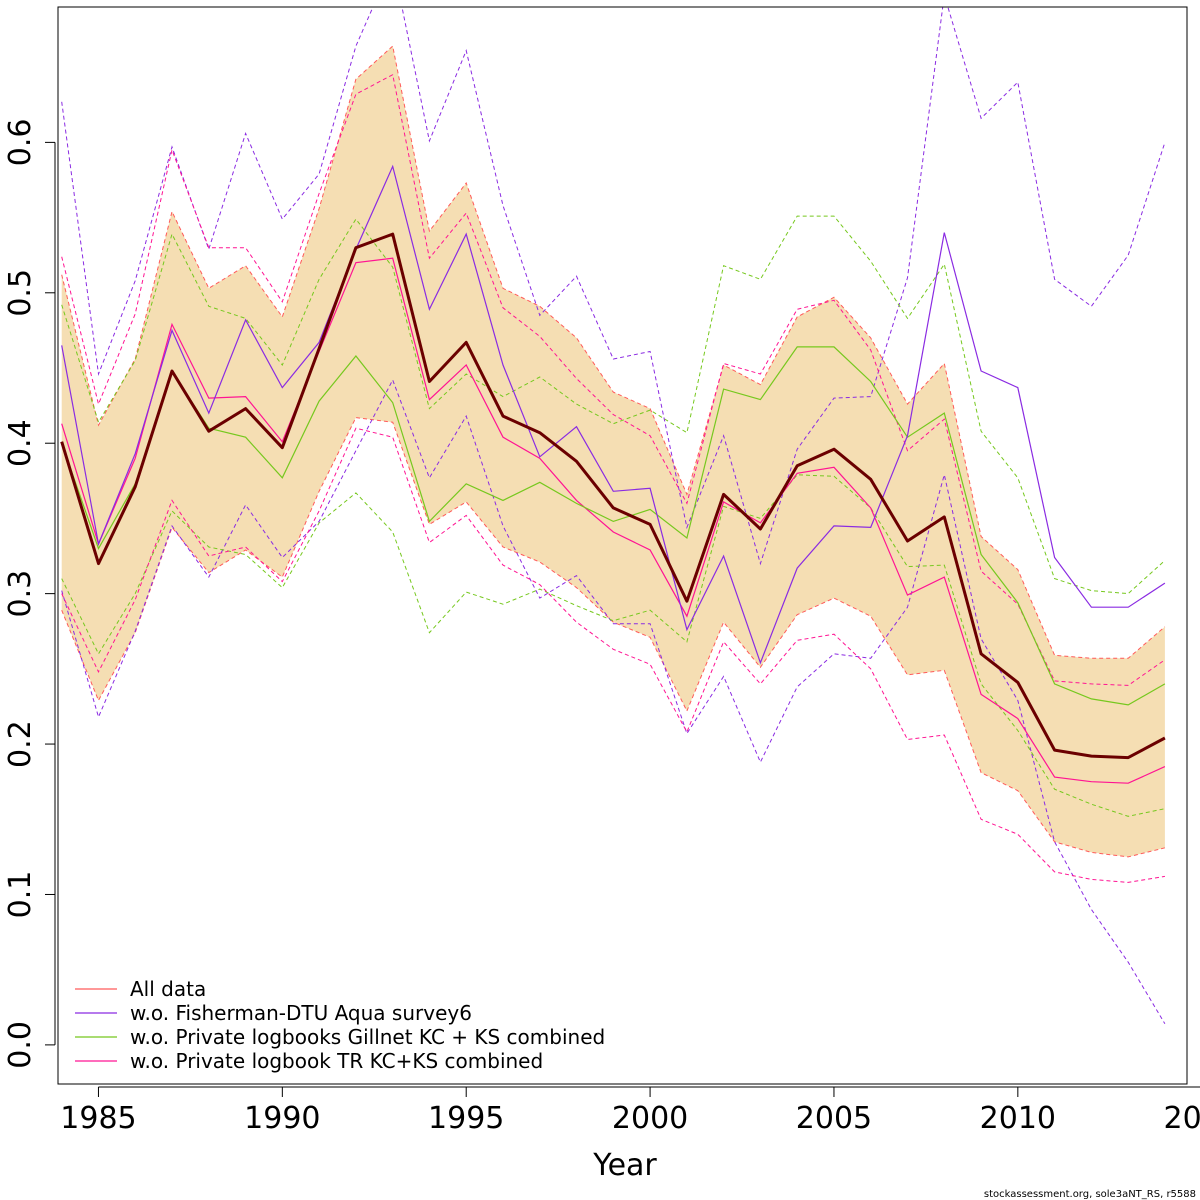 The width and height of the screenshot is (1200, 1200). I want to click on x-tick-label-0: 1985, so click(98, 1118).